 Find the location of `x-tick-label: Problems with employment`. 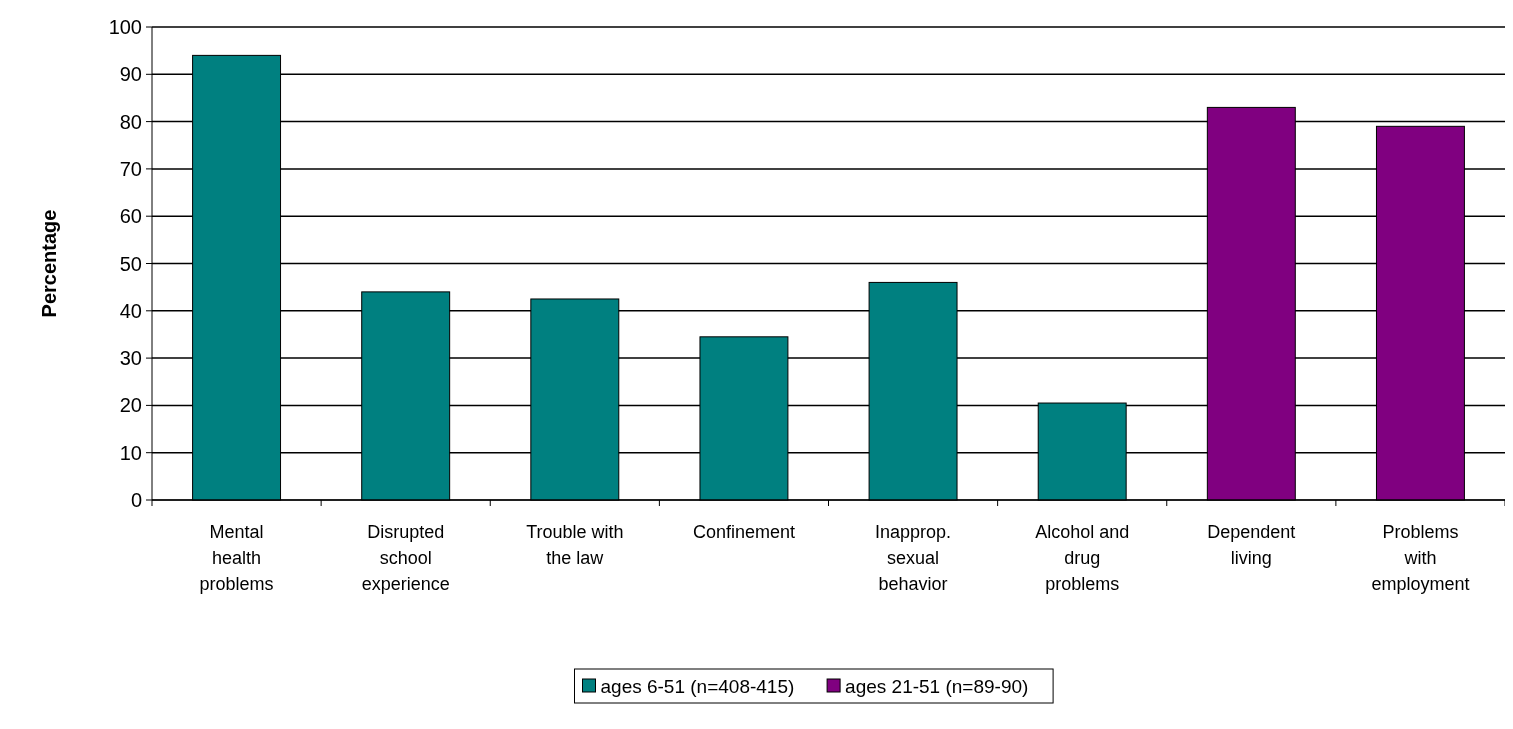

x-tick-label: Problems with employment is located at coordinates (1420, 558).